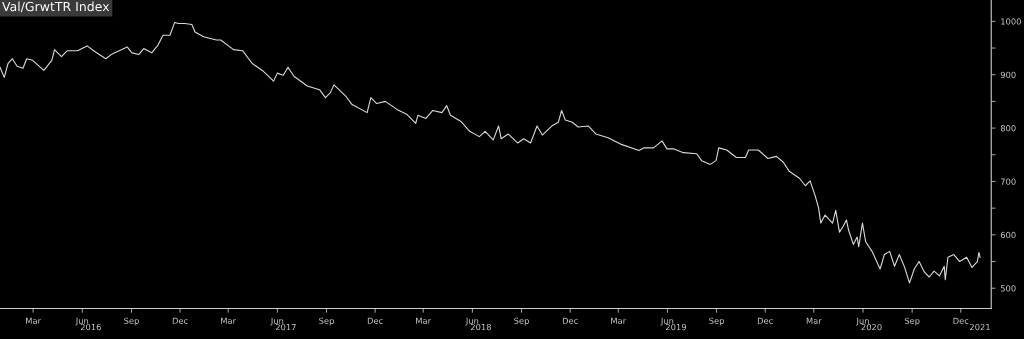 This screenshot has height=339, width=1024. What do you see at coordinates (1008, 288) in the screenshot?
I see `y-tick-label: 500` at bounding box center [1008, 288].